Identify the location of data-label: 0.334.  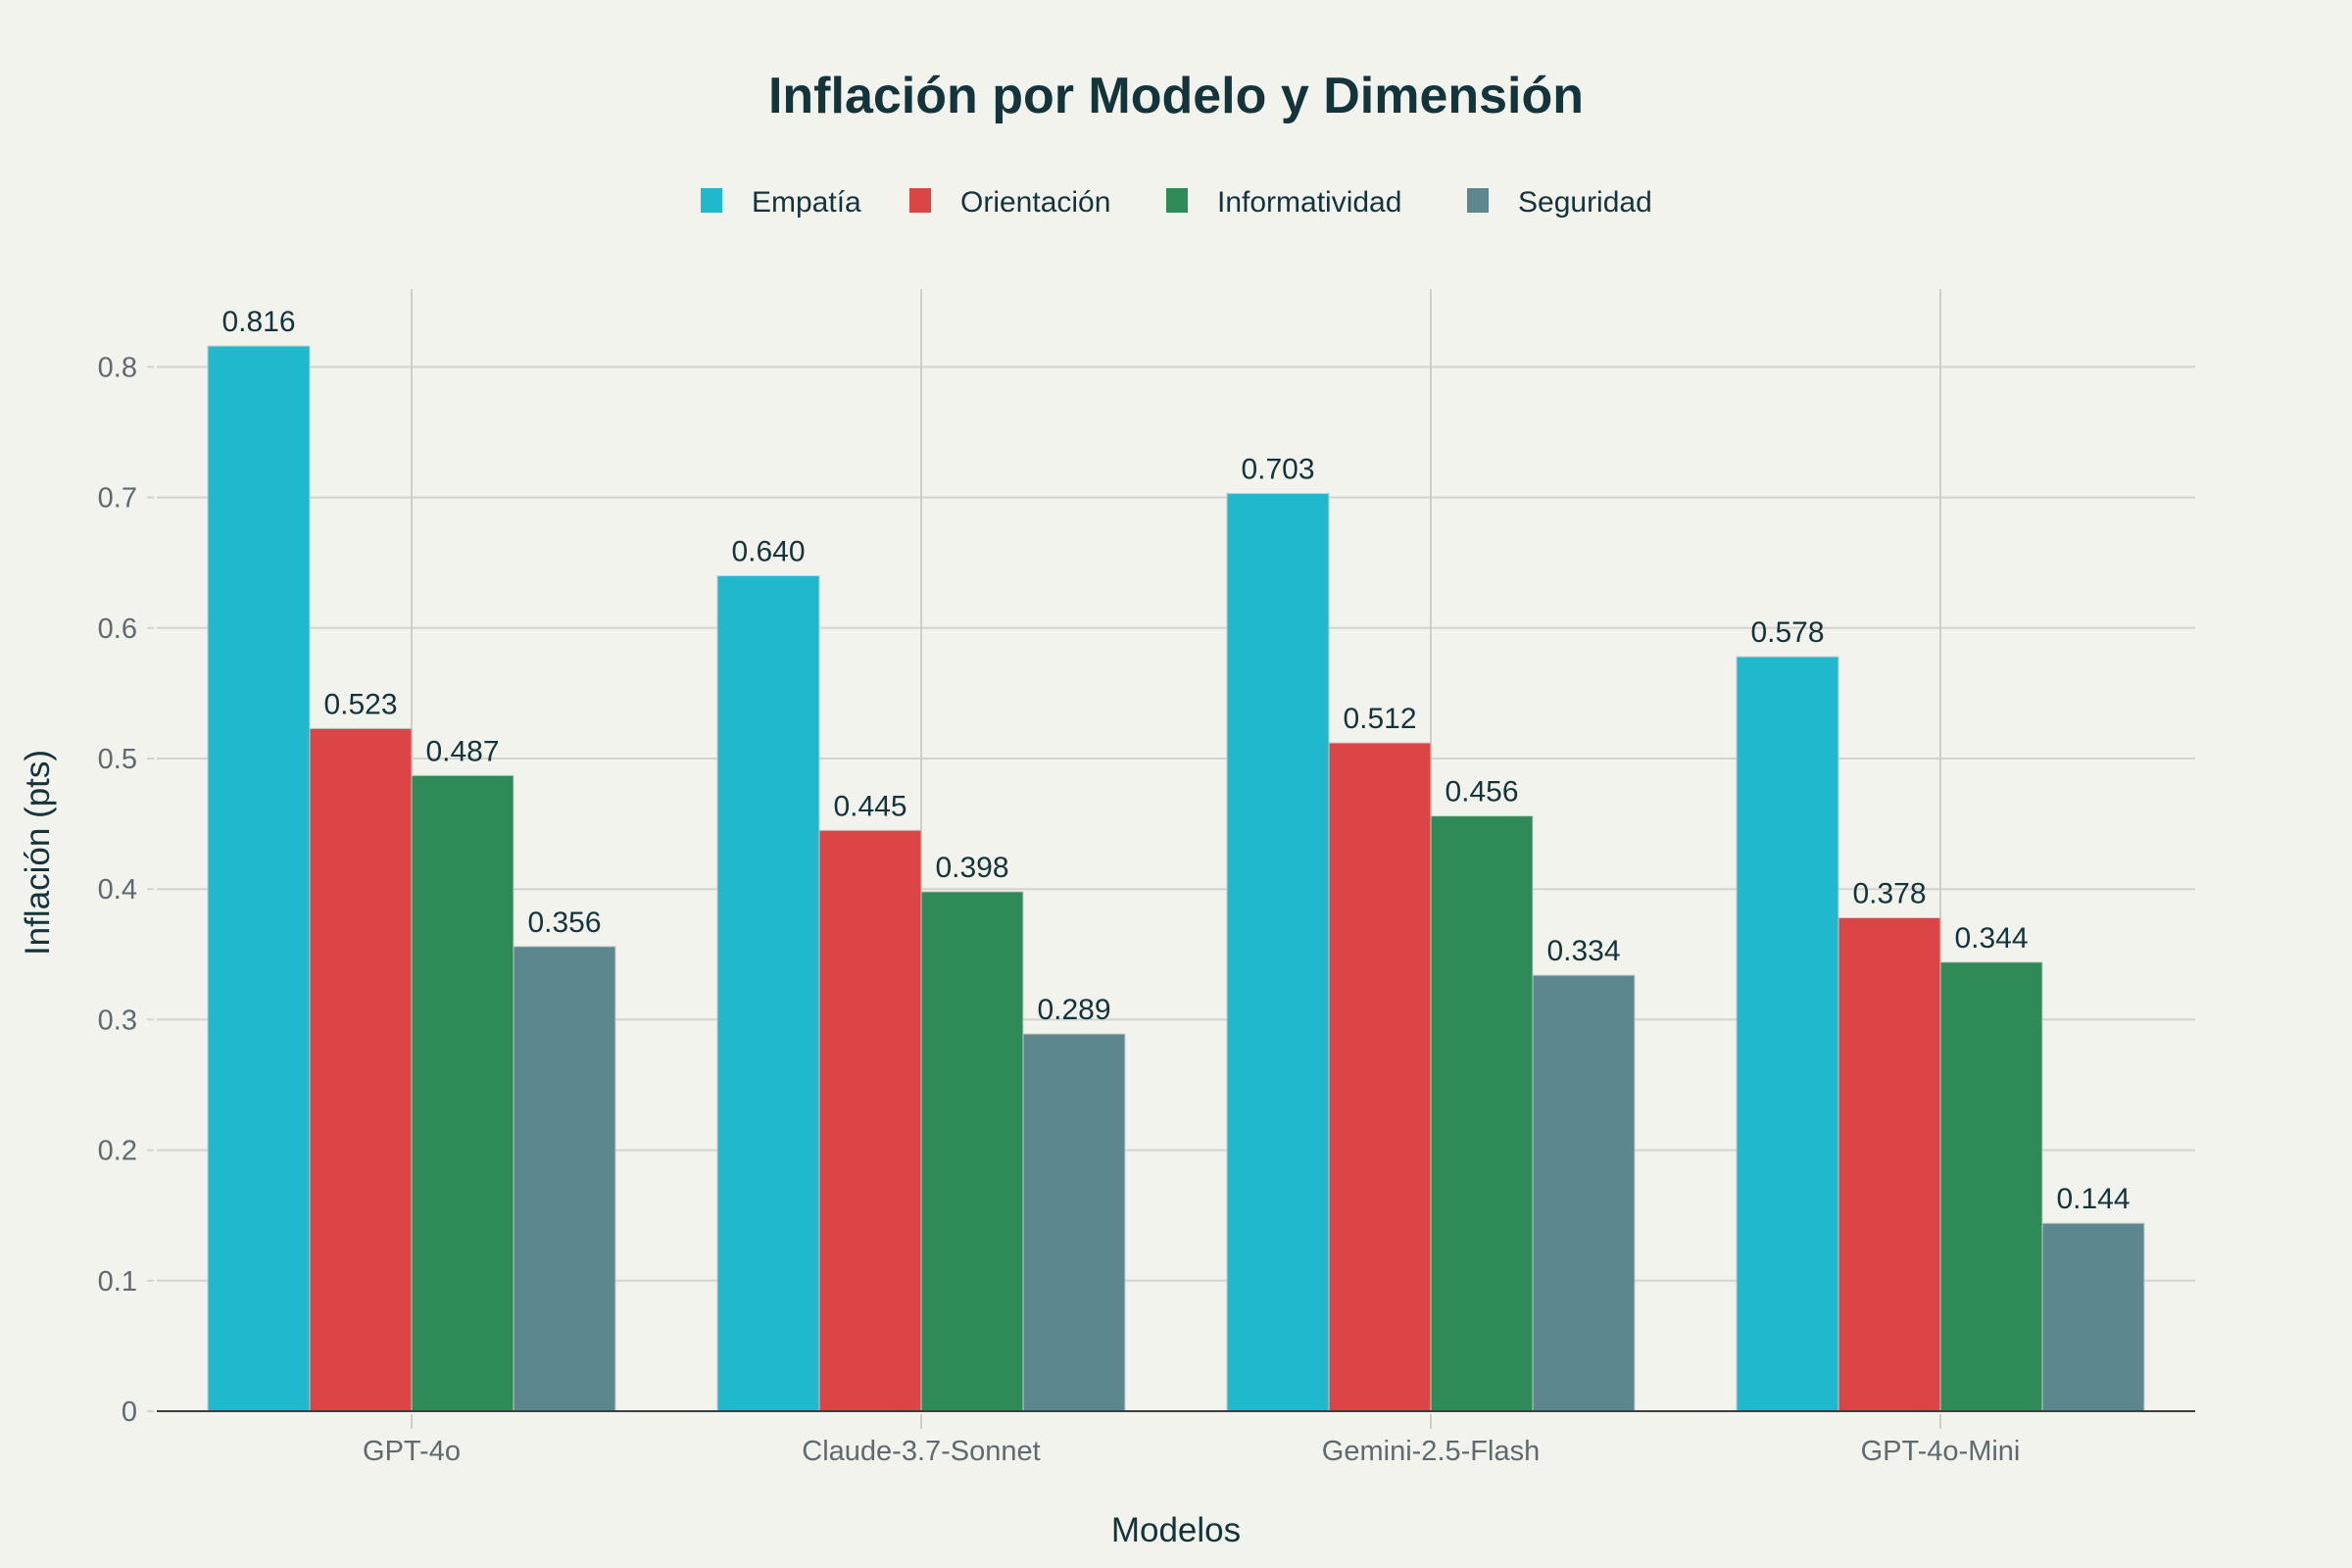
(1583, 951).